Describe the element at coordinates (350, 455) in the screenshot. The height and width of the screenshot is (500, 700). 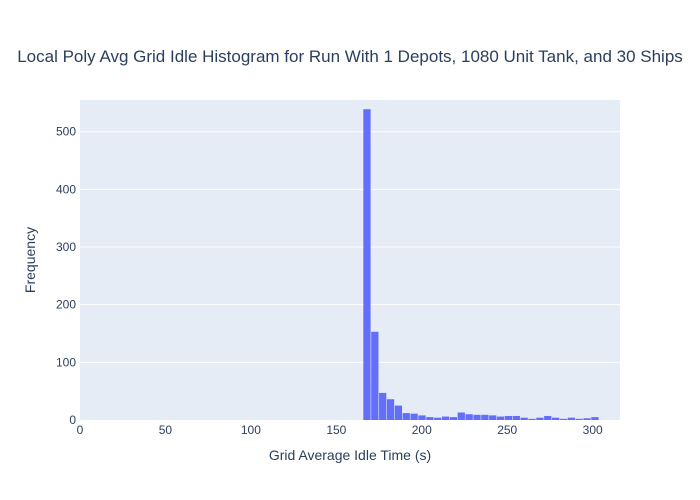
I see `x-axis-title: Grid Average Idle Time (s)` at that location.